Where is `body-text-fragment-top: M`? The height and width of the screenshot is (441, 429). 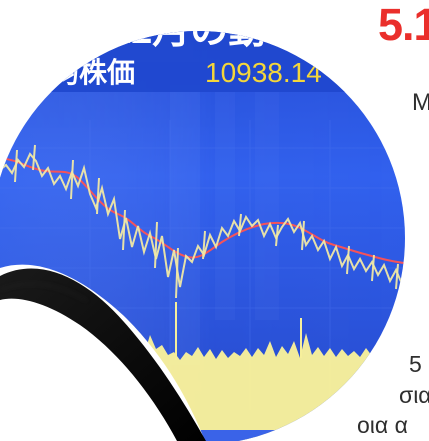
body-text-fragment-top: M is located at coordinates (420, 102).